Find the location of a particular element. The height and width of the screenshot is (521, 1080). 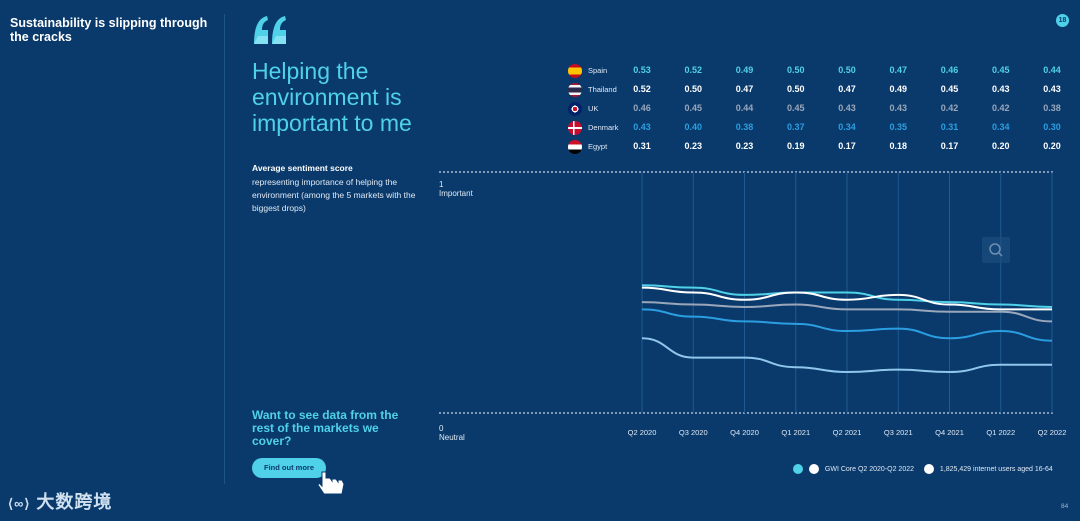

series-line-spain is located at coordinates (847, 296).